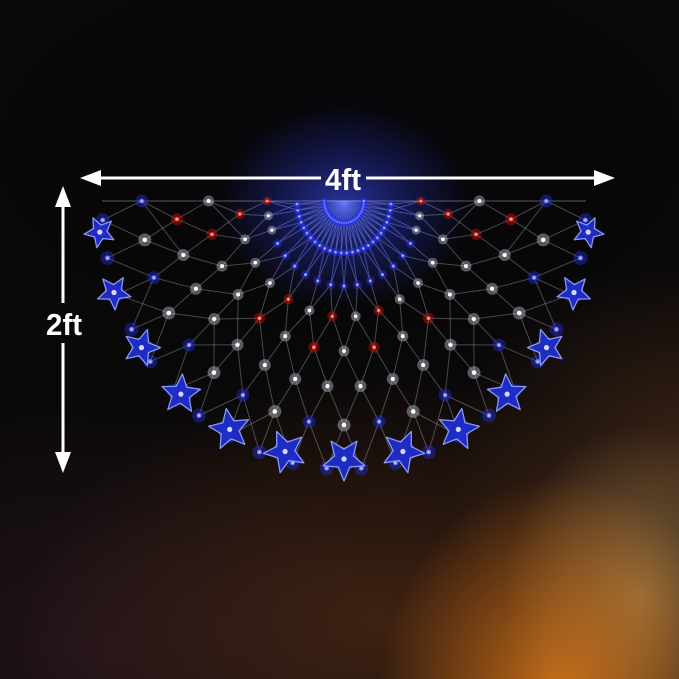 The height and width of the screenshot is (679, 679). What do you see at coordinates (63, 462) in the screenshot?
I see `arrow-down-icon` at bounding box center [63, 462].